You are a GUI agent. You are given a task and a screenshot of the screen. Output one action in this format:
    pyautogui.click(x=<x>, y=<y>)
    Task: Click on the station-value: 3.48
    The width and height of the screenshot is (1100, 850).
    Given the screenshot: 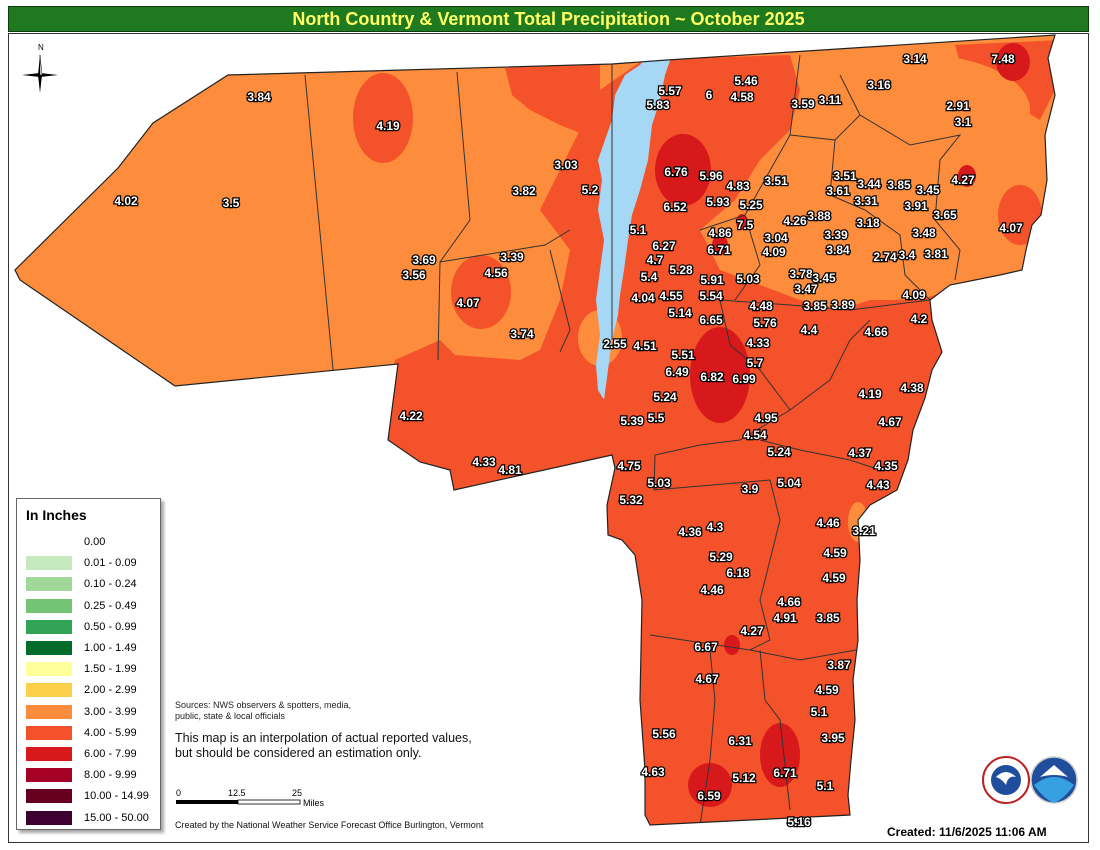 What is the action you would take?
    pyautogui.click(x=924, y=233)
    